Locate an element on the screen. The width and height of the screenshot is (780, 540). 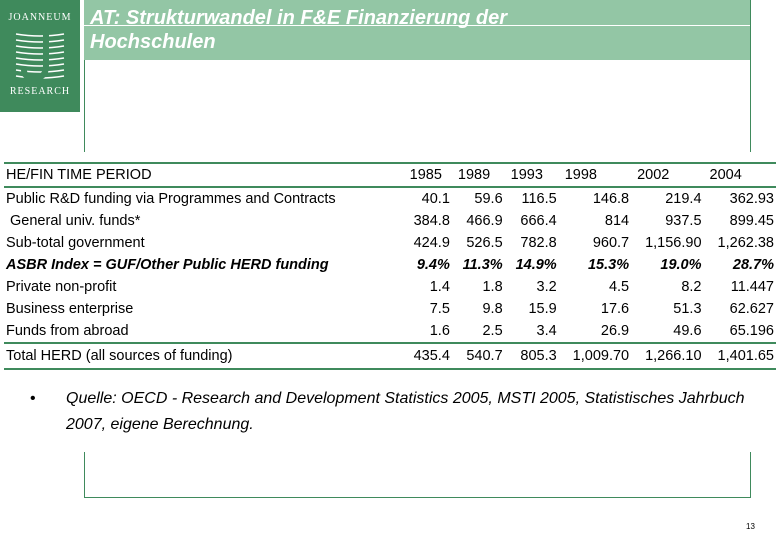
title-line-2: Hochschulen is located at coordinates (153, 42).